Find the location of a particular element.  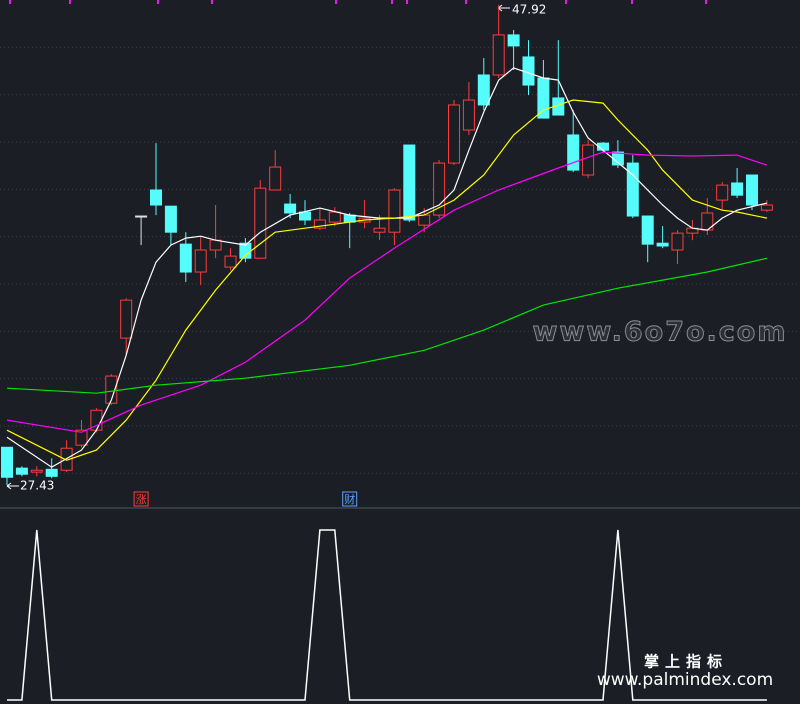

event-label: 涨 is located at coordinates (141, 499).